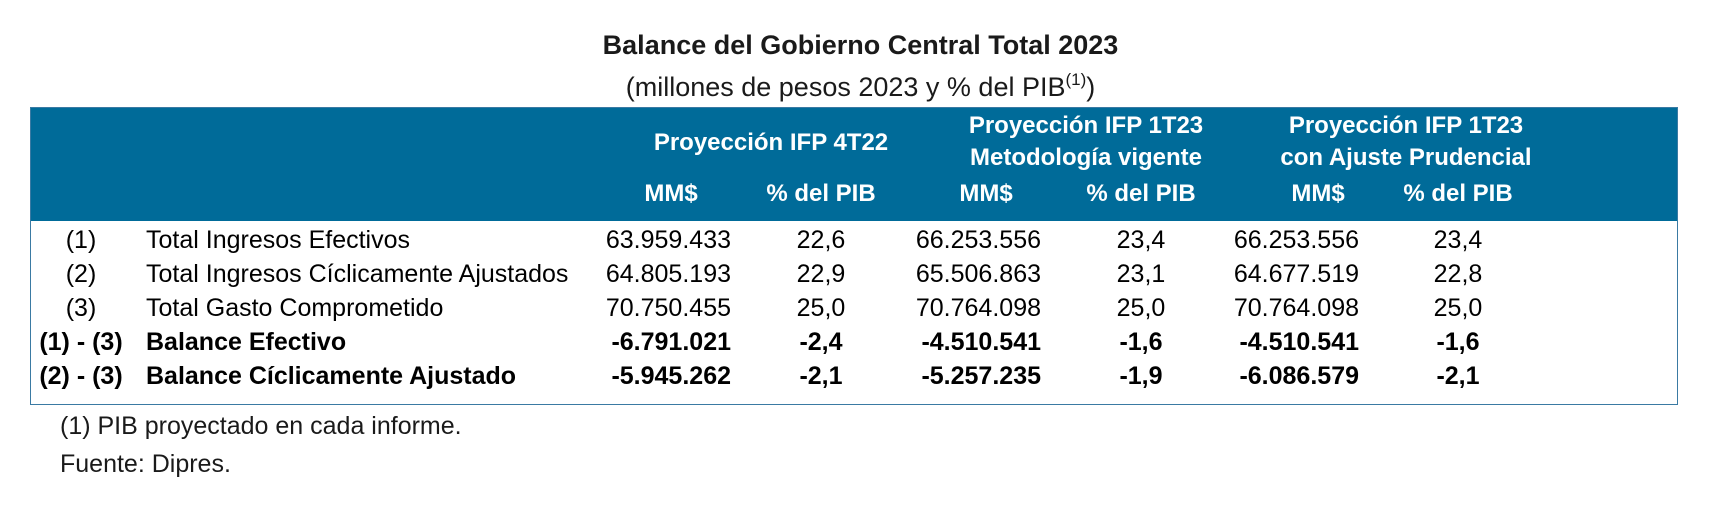 The width and height of the screenshot is (1721, 511). I want to click on group-header-line: Proyección IFP 4T22, so click(771, 142).